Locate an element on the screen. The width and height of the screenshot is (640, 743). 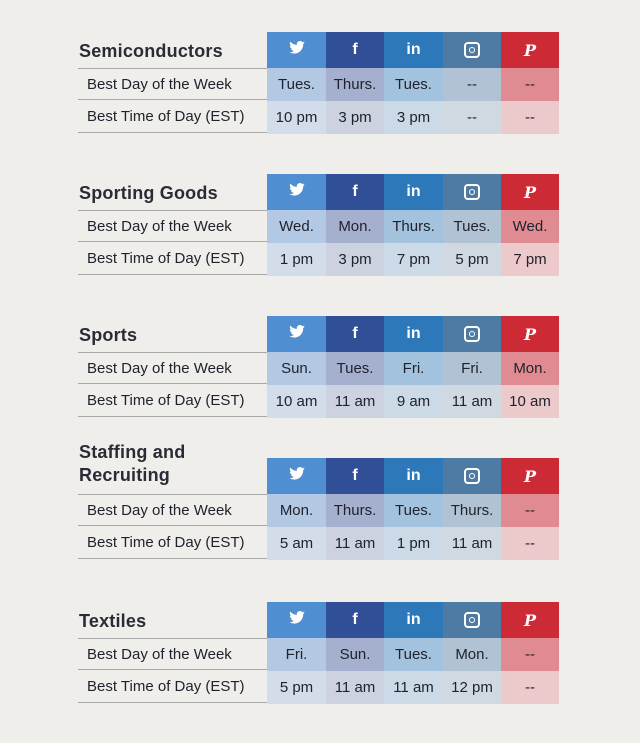
best-time-cell-linkedin: 11 am is located at coordinates (413, 687).